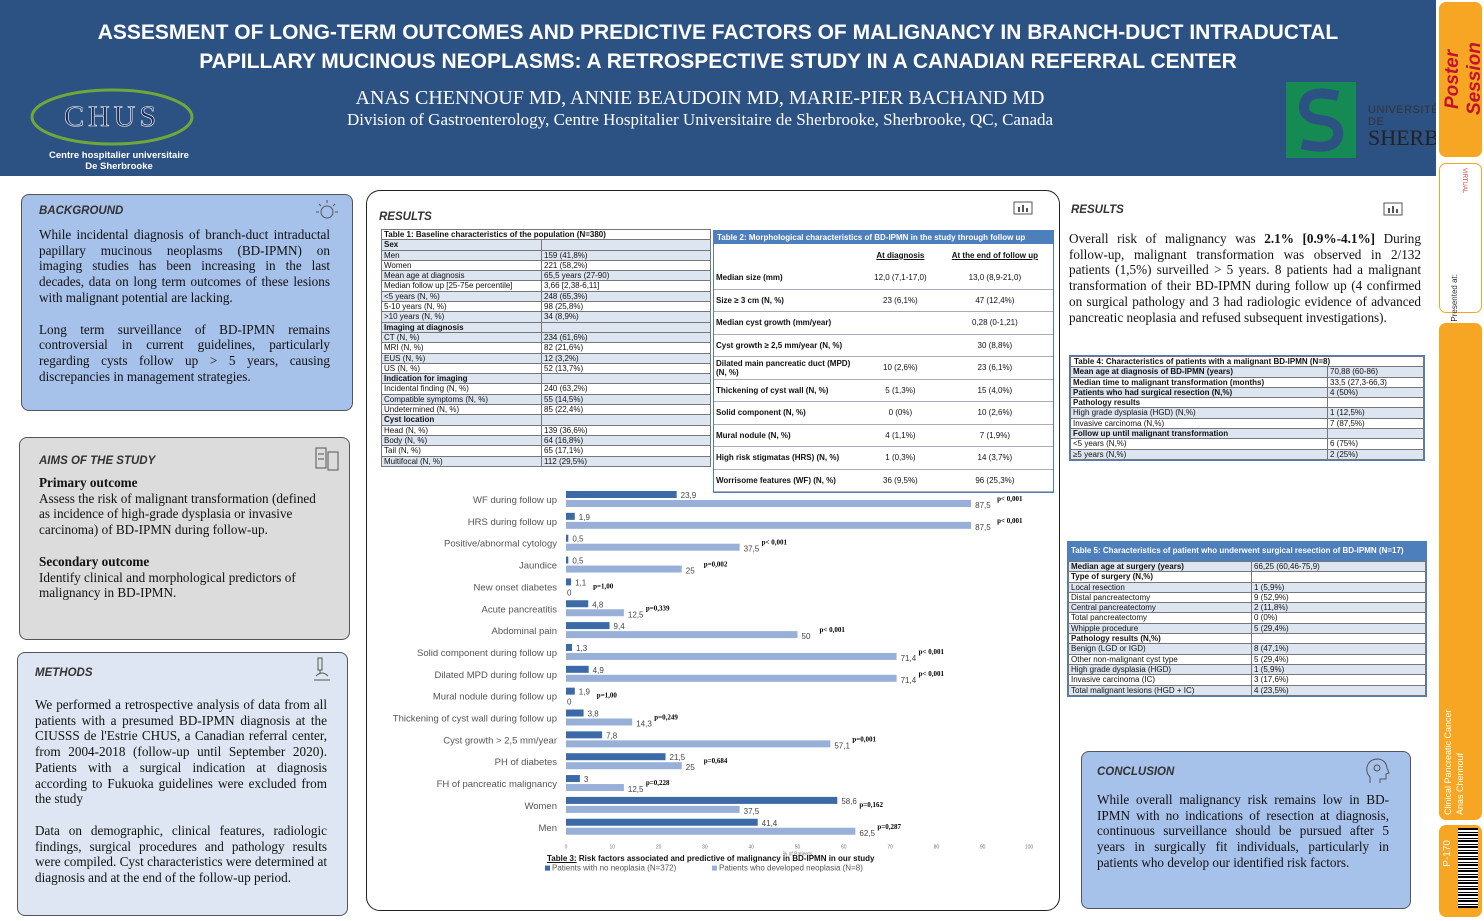 Image resolution: width=1484 pixels, height=921 pixels. I want to click on table-2-label: Mural nodule (N, %), so click(753, 435).